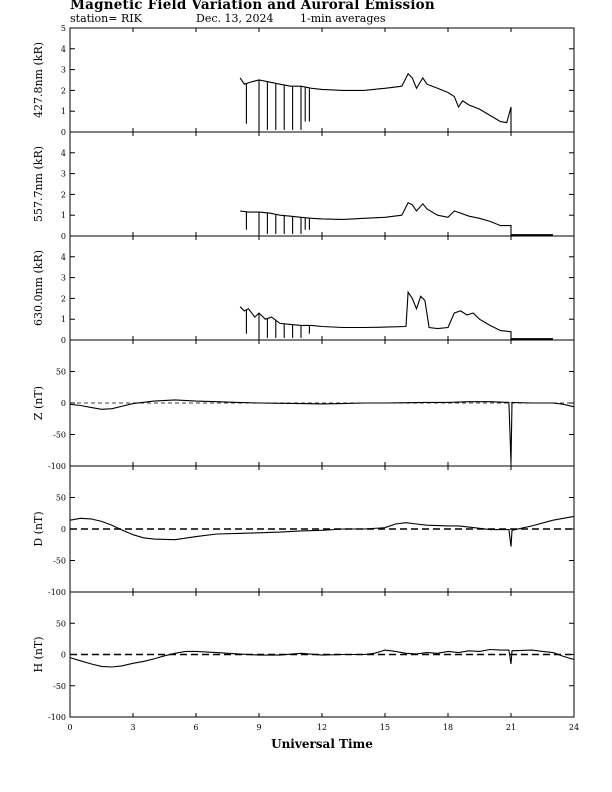 This screenshot has width=612, height=792. I want to click on ylabel-6: H (nT), so click(38, 654).